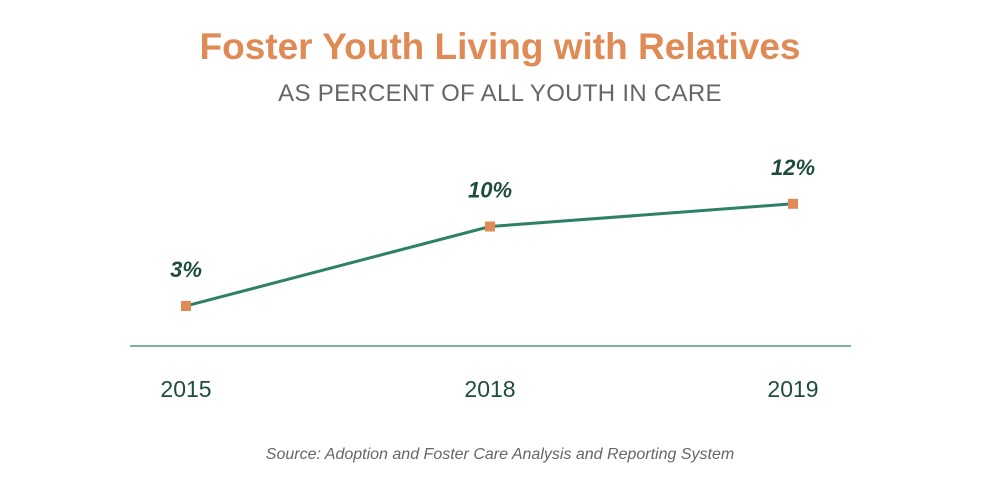 This screenshot has width=1000, height=500. I want to click on x-tick-label: 2018, so click(489, 389).